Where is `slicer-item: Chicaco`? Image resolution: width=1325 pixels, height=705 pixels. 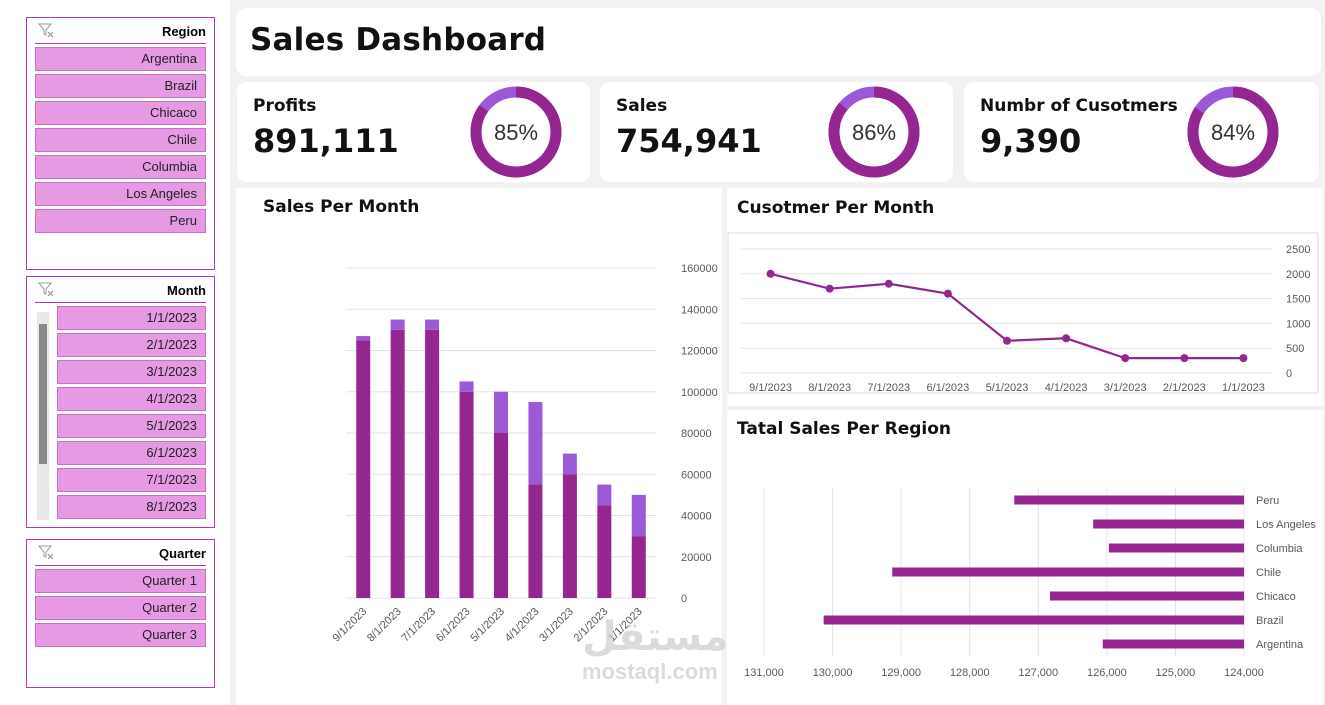 slicer-item: Chicaco is located at coordinates (120, 113).